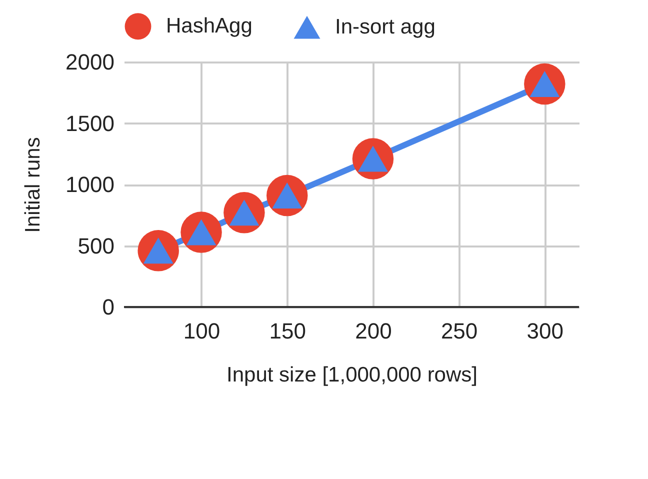 This screenshot has height=479, width=648. Describe the element at coordinates (385, 26) in the screenshot. I see `legend-label: In-sort agg` at that location.